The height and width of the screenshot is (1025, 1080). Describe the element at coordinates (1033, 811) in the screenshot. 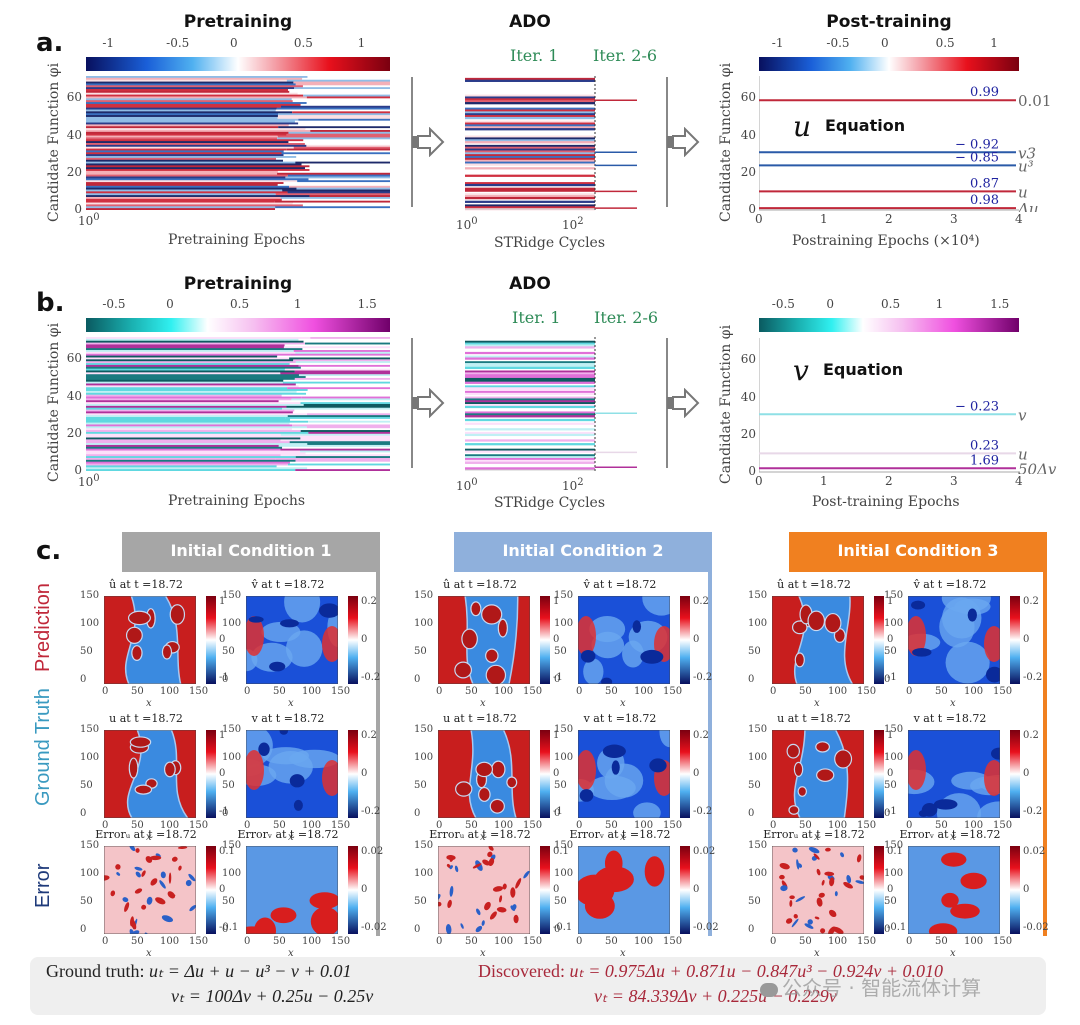

I see `colorbar-tick: -0.2` at that location.